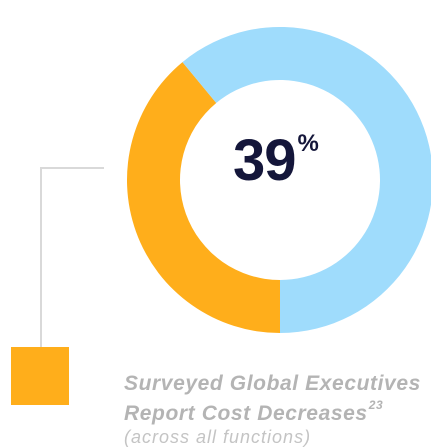  Describe the element at coordinates (265, 160) in the screenshot. I see `center-value: 39` at that location.